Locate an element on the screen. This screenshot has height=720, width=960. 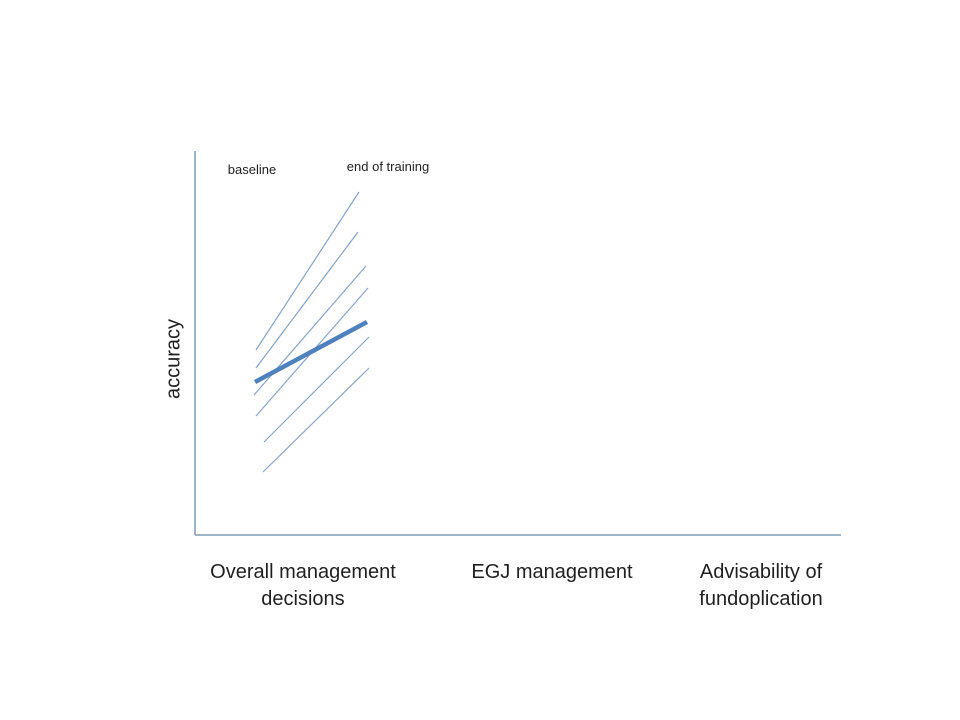
x-category-label-overall-management: Overall management decisions is located at coordinates (303, 585).